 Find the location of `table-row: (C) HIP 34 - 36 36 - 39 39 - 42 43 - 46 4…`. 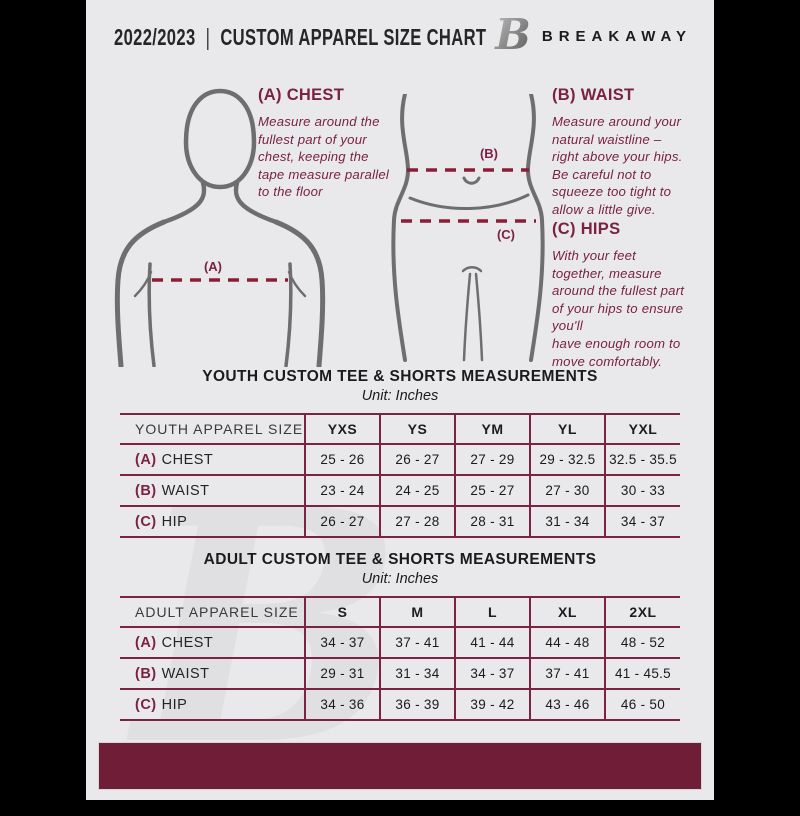

table-row: (C) HIP 34 - 36 36 - 39 39 - 42 43 - 46 4… is located at coordinates (400, 704).